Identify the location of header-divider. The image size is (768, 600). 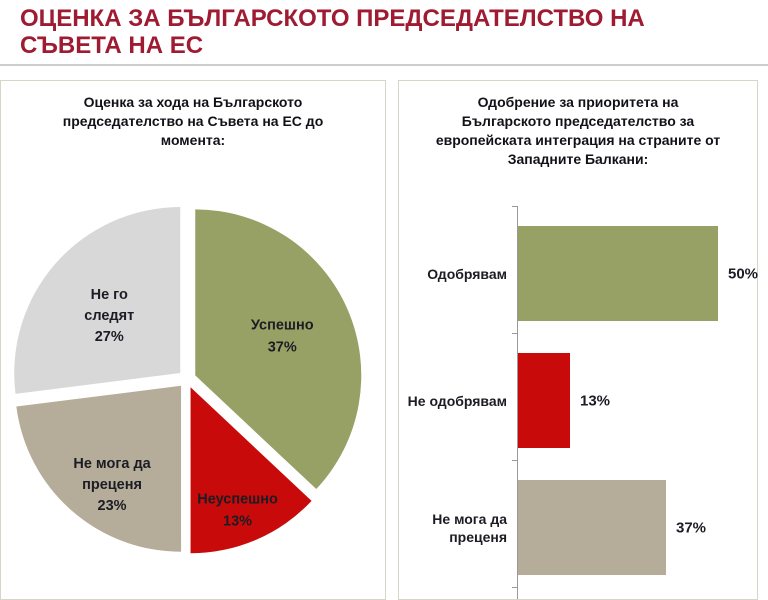
(384, 65).